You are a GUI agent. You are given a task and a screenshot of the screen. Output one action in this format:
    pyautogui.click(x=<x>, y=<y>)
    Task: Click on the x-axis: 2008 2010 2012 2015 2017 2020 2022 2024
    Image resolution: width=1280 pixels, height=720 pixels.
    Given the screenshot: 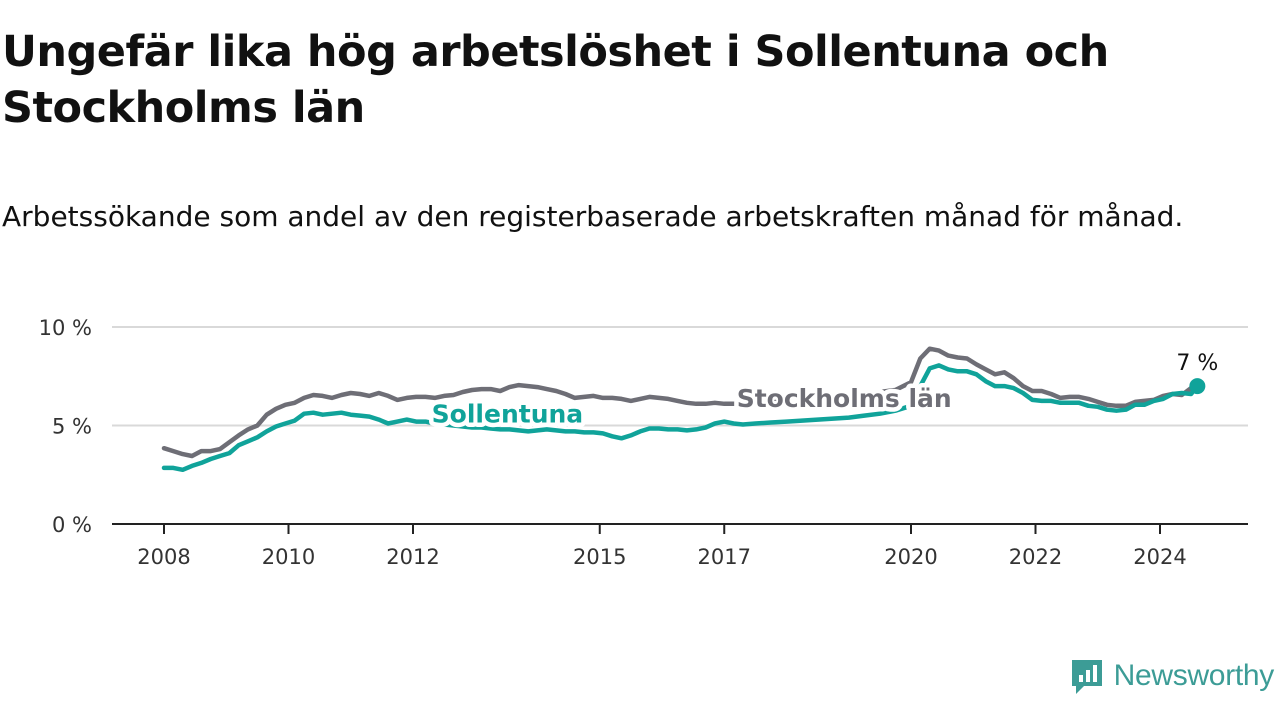 What is the action you would take?
    pyautogui.click(x=680, y=546)
    